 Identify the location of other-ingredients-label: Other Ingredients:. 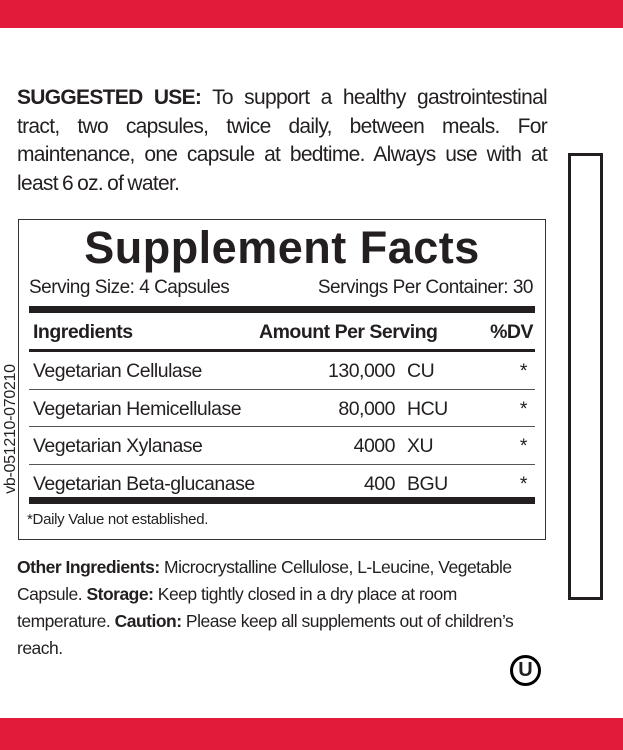
(88, 567).